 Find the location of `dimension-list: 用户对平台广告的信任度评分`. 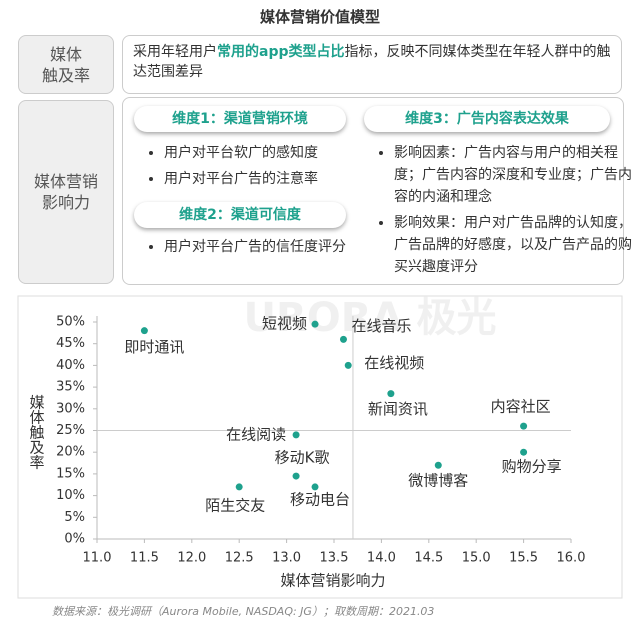

dimension-list: 用户对平台广告的信任度评分 is located at coordinates (255, 249).